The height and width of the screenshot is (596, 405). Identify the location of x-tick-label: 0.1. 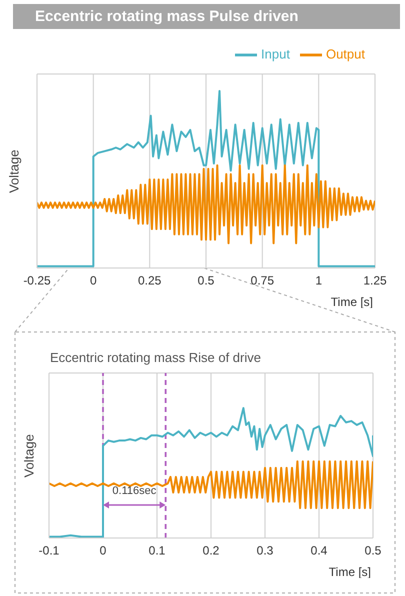
(157, 551).